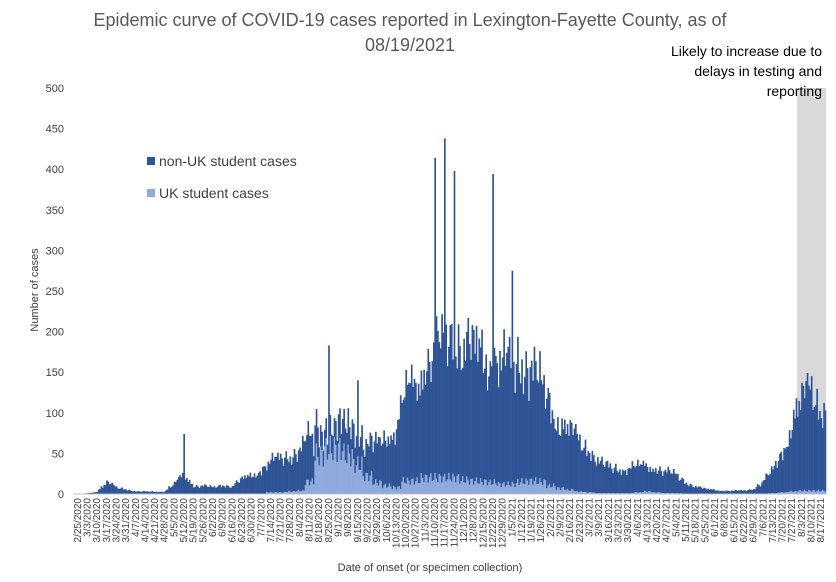 The height and width of the screenshot is (582, 836). Describe the element at coordinates (430, 568) in the screenshot. I see `x-axis-title: Date of onset (or specimen collection)` at that location.